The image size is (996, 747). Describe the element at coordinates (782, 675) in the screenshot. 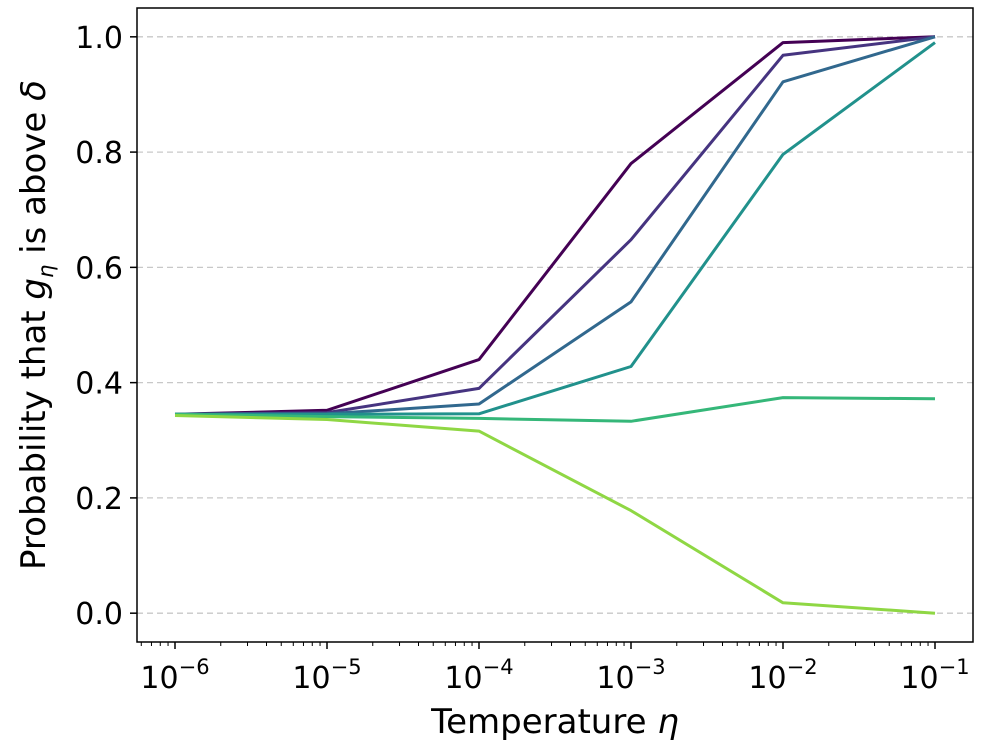

I see `x-tick-label: 10⁻²` at that location.